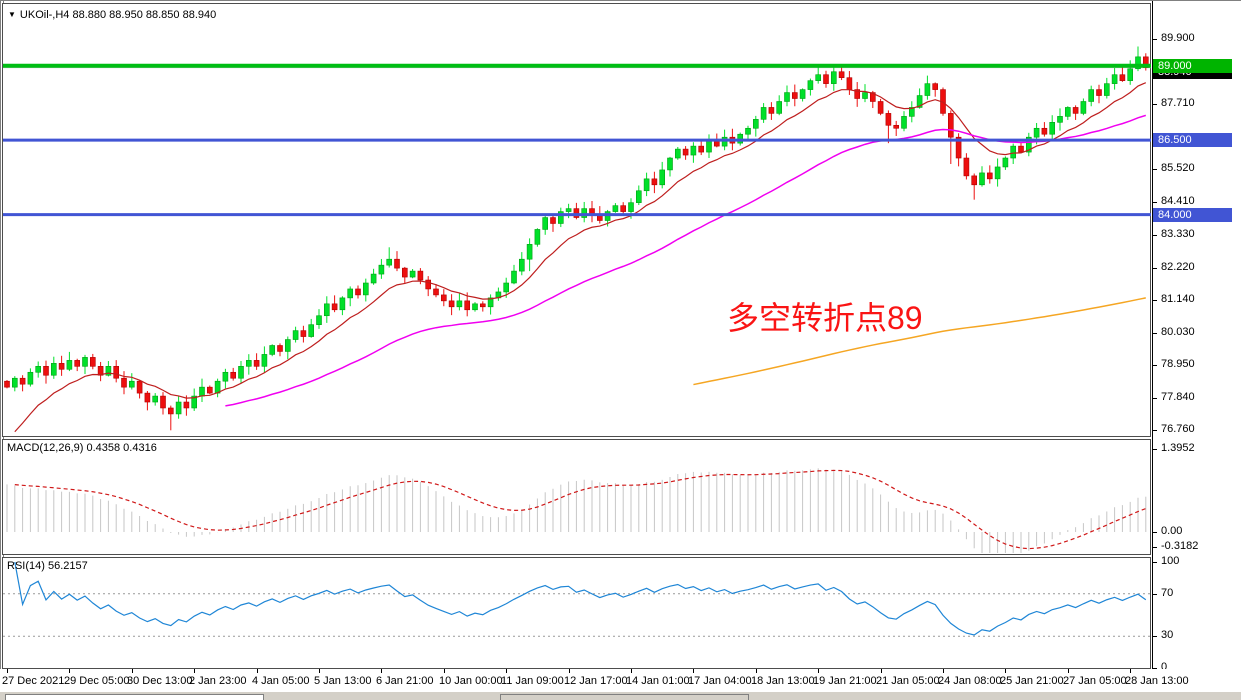 Image resolution: width=1241 pixels, height=700 pixels. Describe the element at coordinates (1178, 332) in the screenshot. I see `price-axis-tick-label: 80.030` at that location.